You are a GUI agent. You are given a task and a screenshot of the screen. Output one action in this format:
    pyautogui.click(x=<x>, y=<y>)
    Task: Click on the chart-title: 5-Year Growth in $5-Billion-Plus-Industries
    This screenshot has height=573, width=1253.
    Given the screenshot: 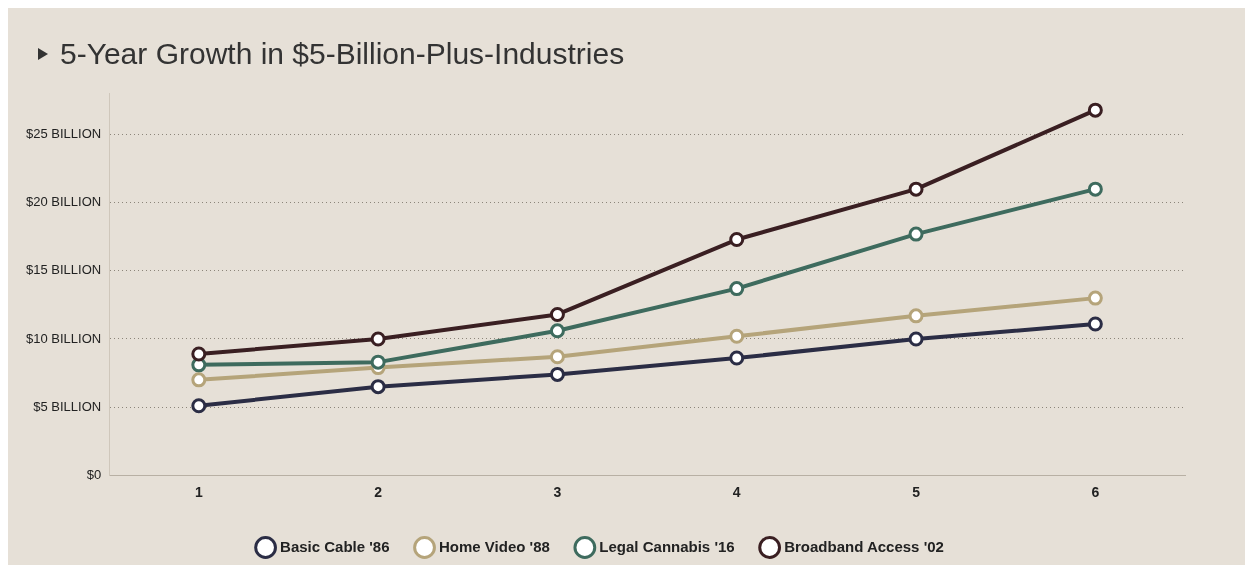 What is the action you would take?
    pyautogui.click(x=342, y=54)
    